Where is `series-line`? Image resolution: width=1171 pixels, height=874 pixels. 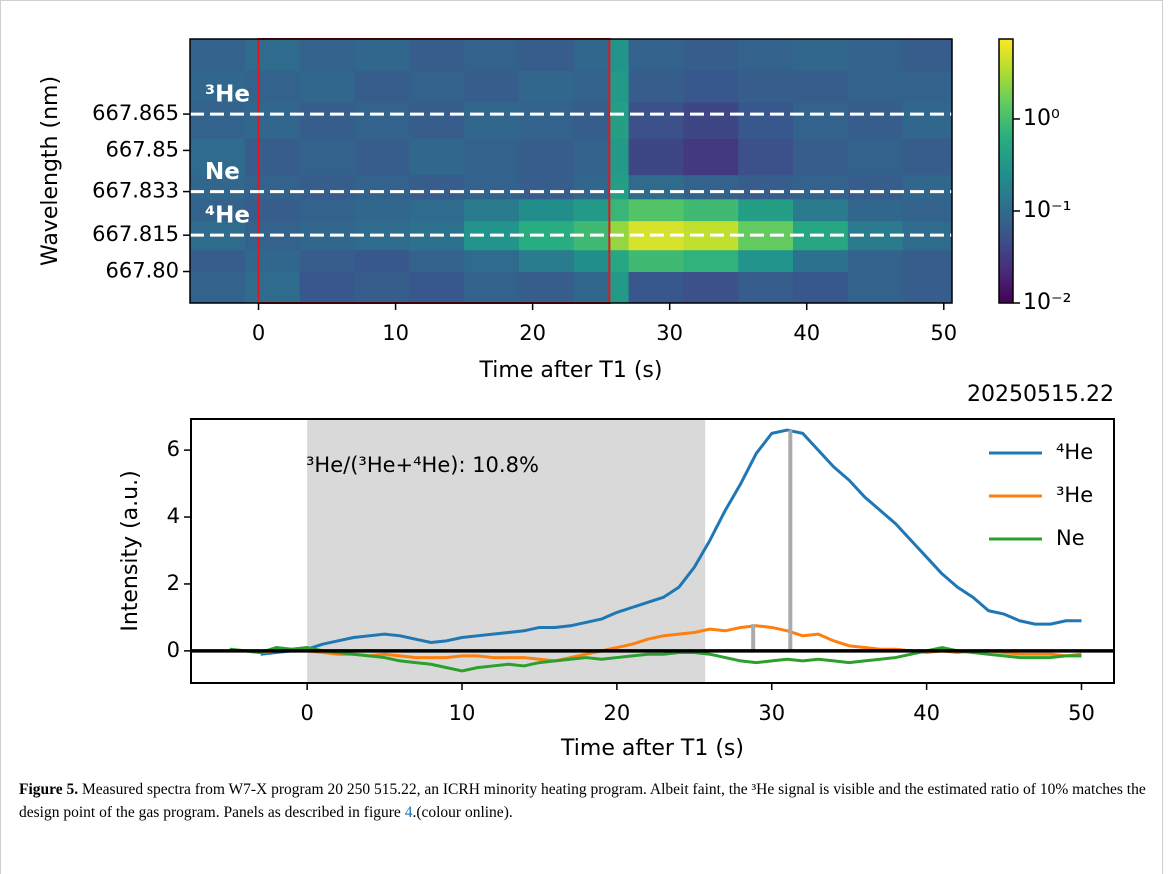 series-line is located at coordinates (655, 659).